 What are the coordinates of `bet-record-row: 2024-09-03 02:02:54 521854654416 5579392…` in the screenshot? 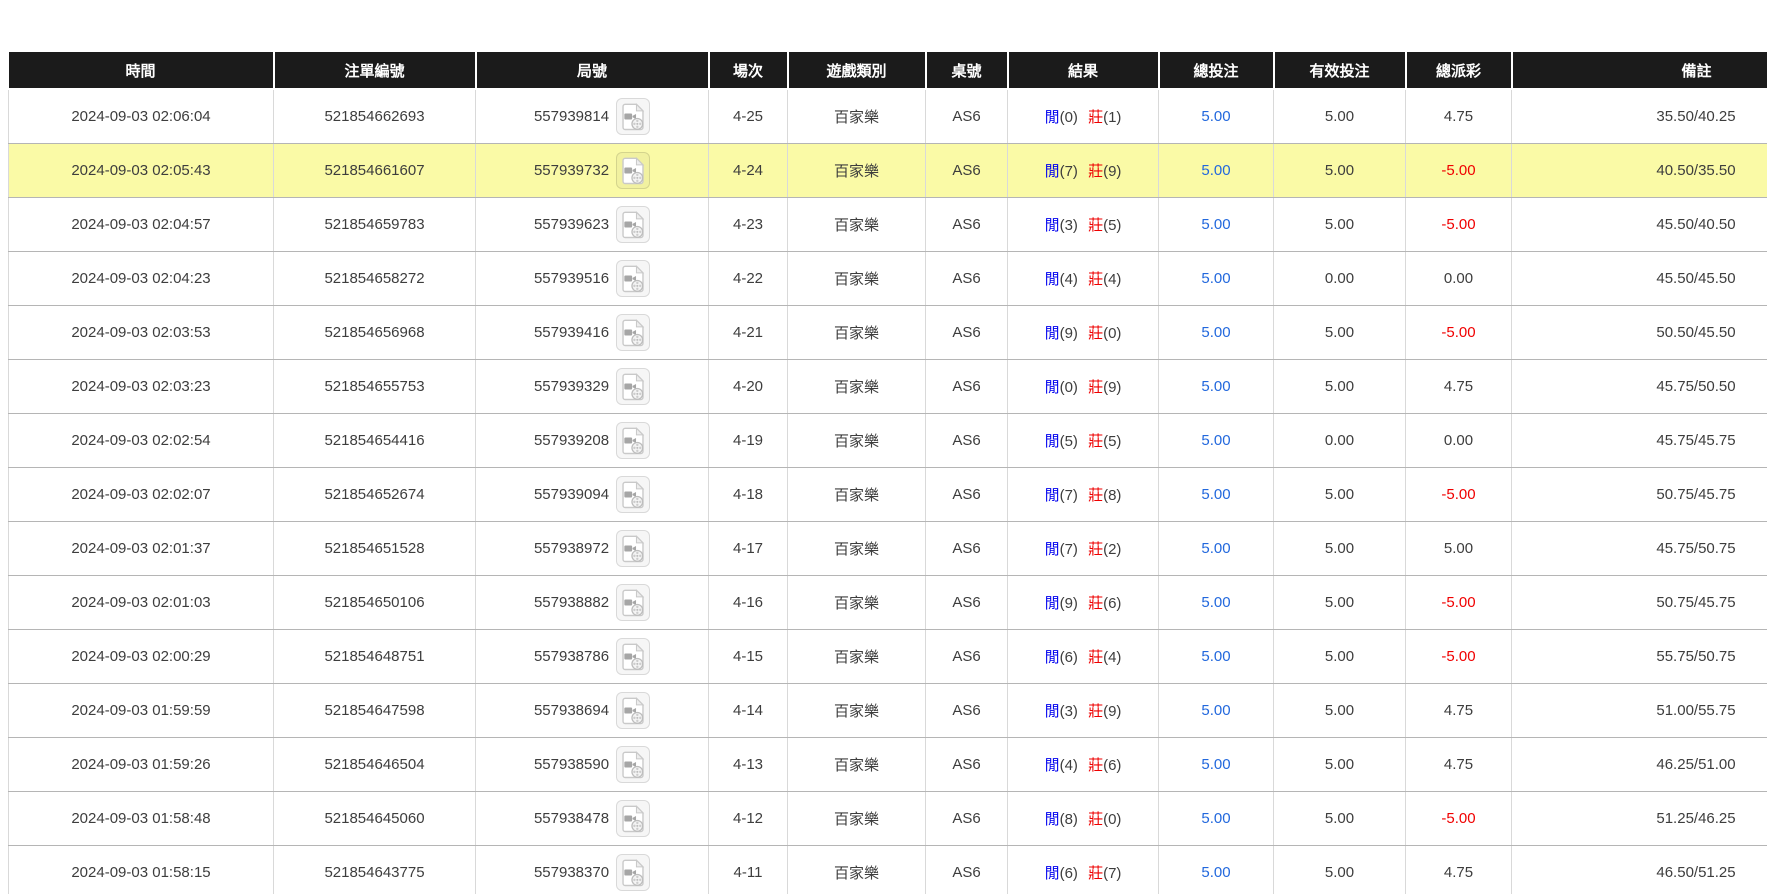 It's located at (887, 440).